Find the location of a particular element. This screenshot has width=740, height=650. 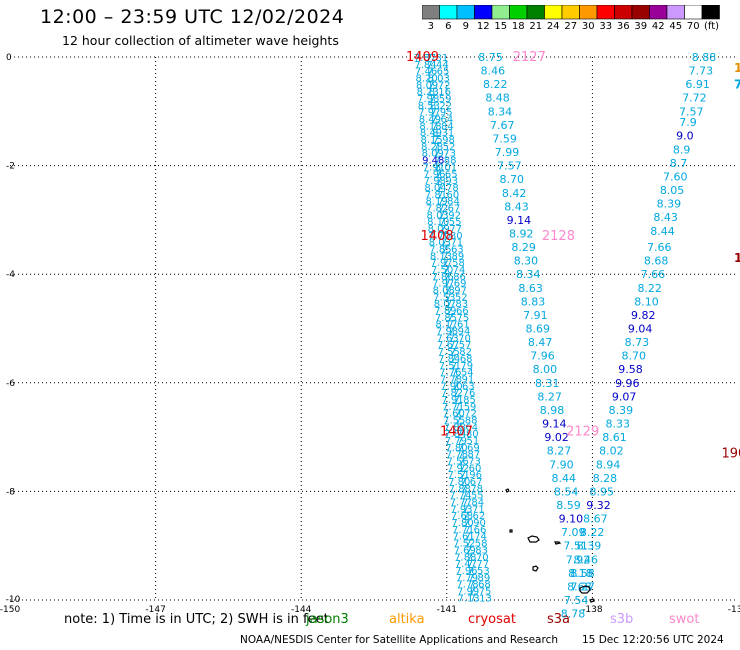

wave-height-value: 8.07 is located at coordinates (445, 304).